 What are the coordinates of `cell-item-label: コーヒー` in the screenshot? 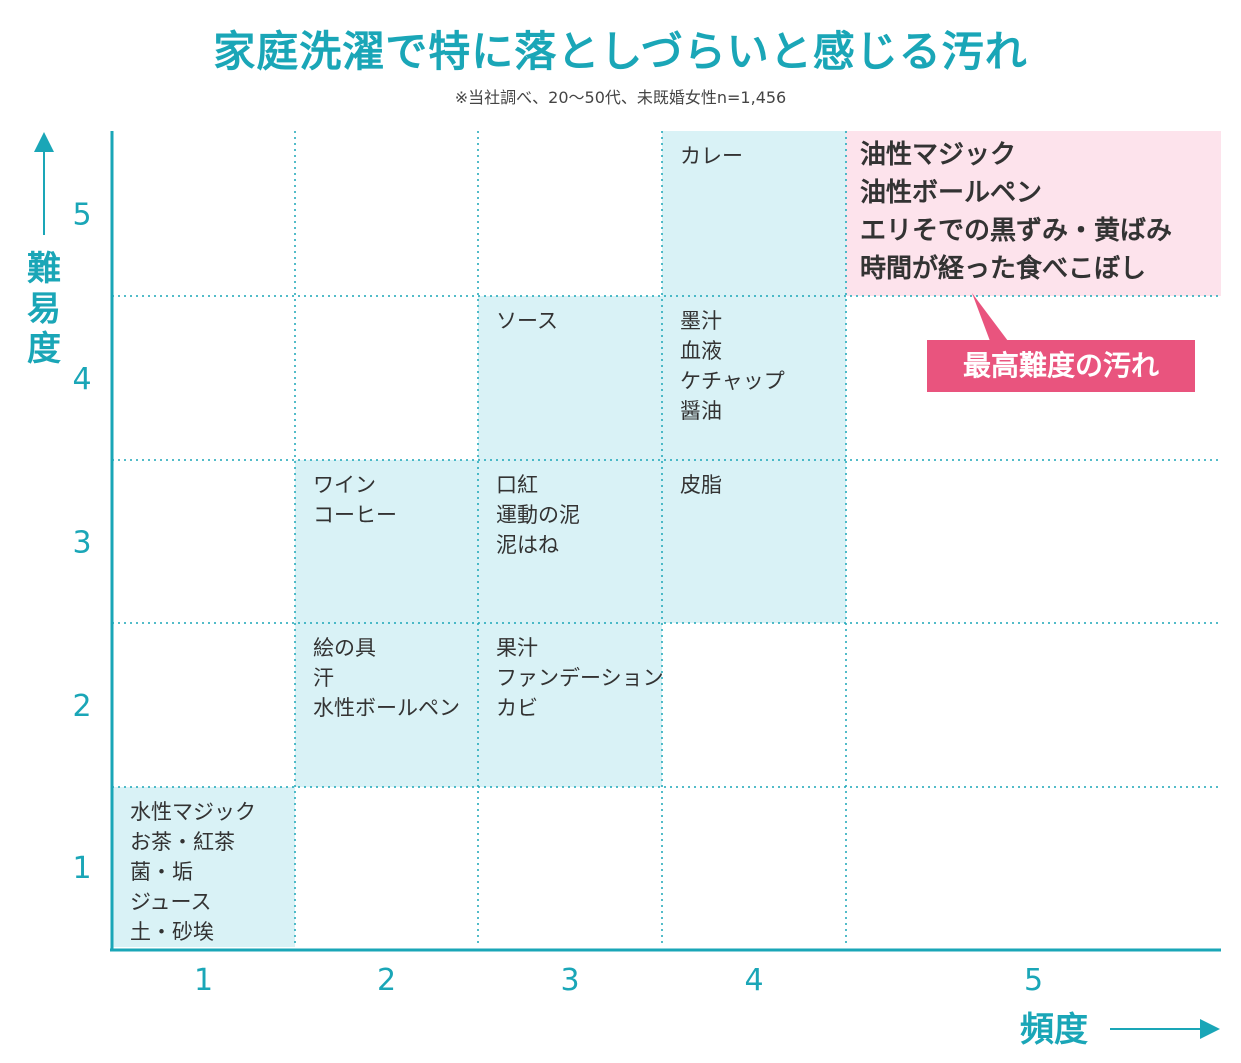 It's located at (355, 515).